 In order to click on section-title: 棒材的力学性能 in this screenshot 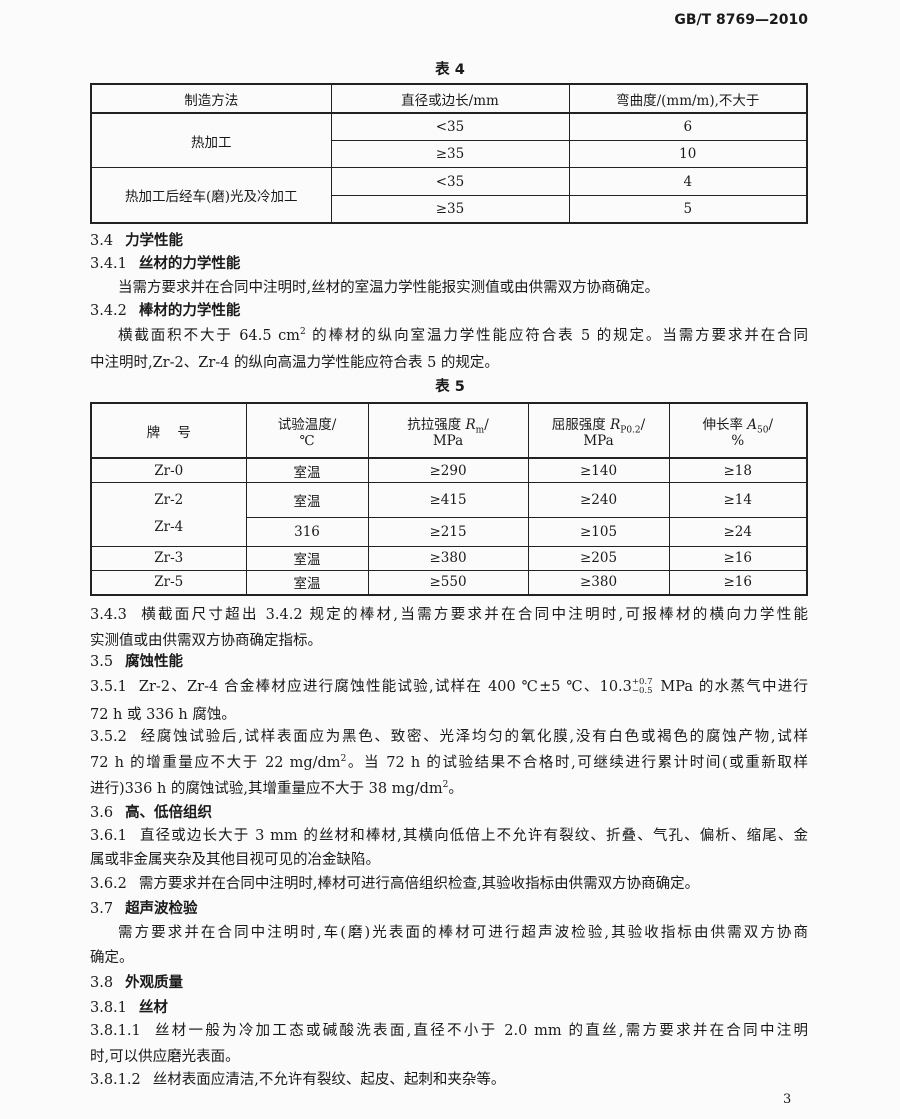, I will do `click(189, 311)`.